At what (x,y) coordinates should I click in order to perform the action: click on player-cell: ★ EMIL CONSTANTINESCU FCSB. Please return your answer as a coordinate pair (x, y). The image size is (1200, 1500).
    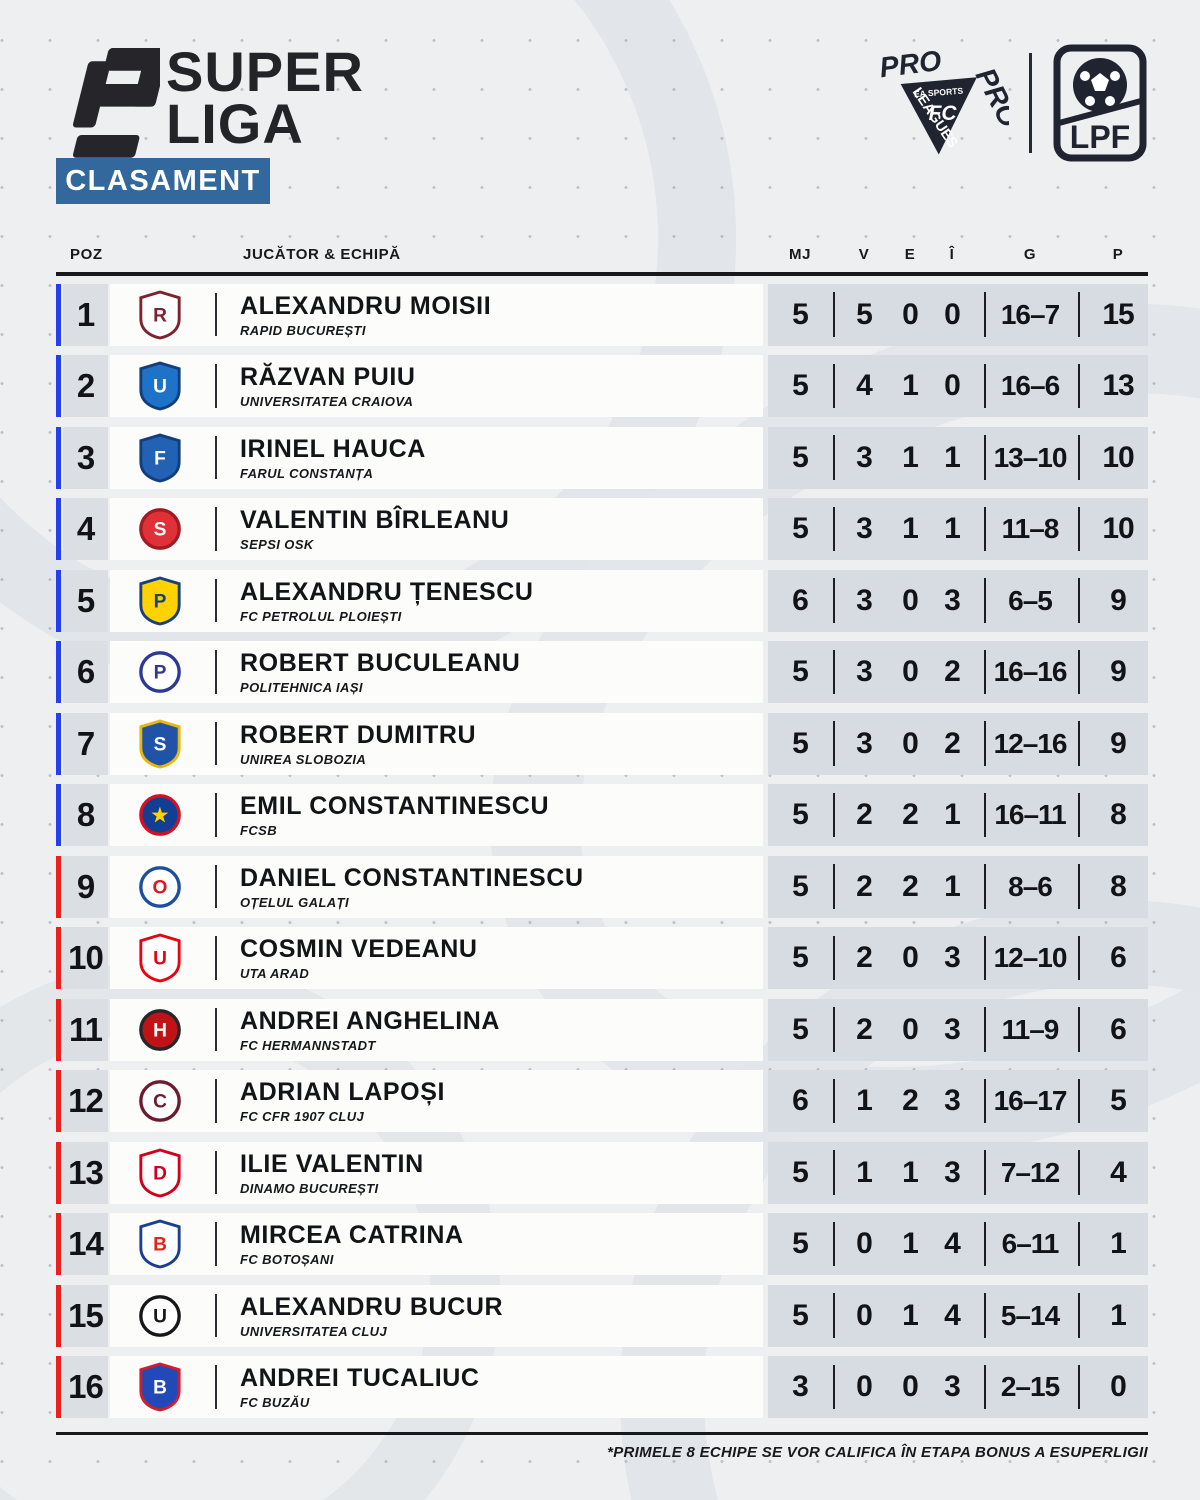
    Looking at the image, I should click on (436, 815).